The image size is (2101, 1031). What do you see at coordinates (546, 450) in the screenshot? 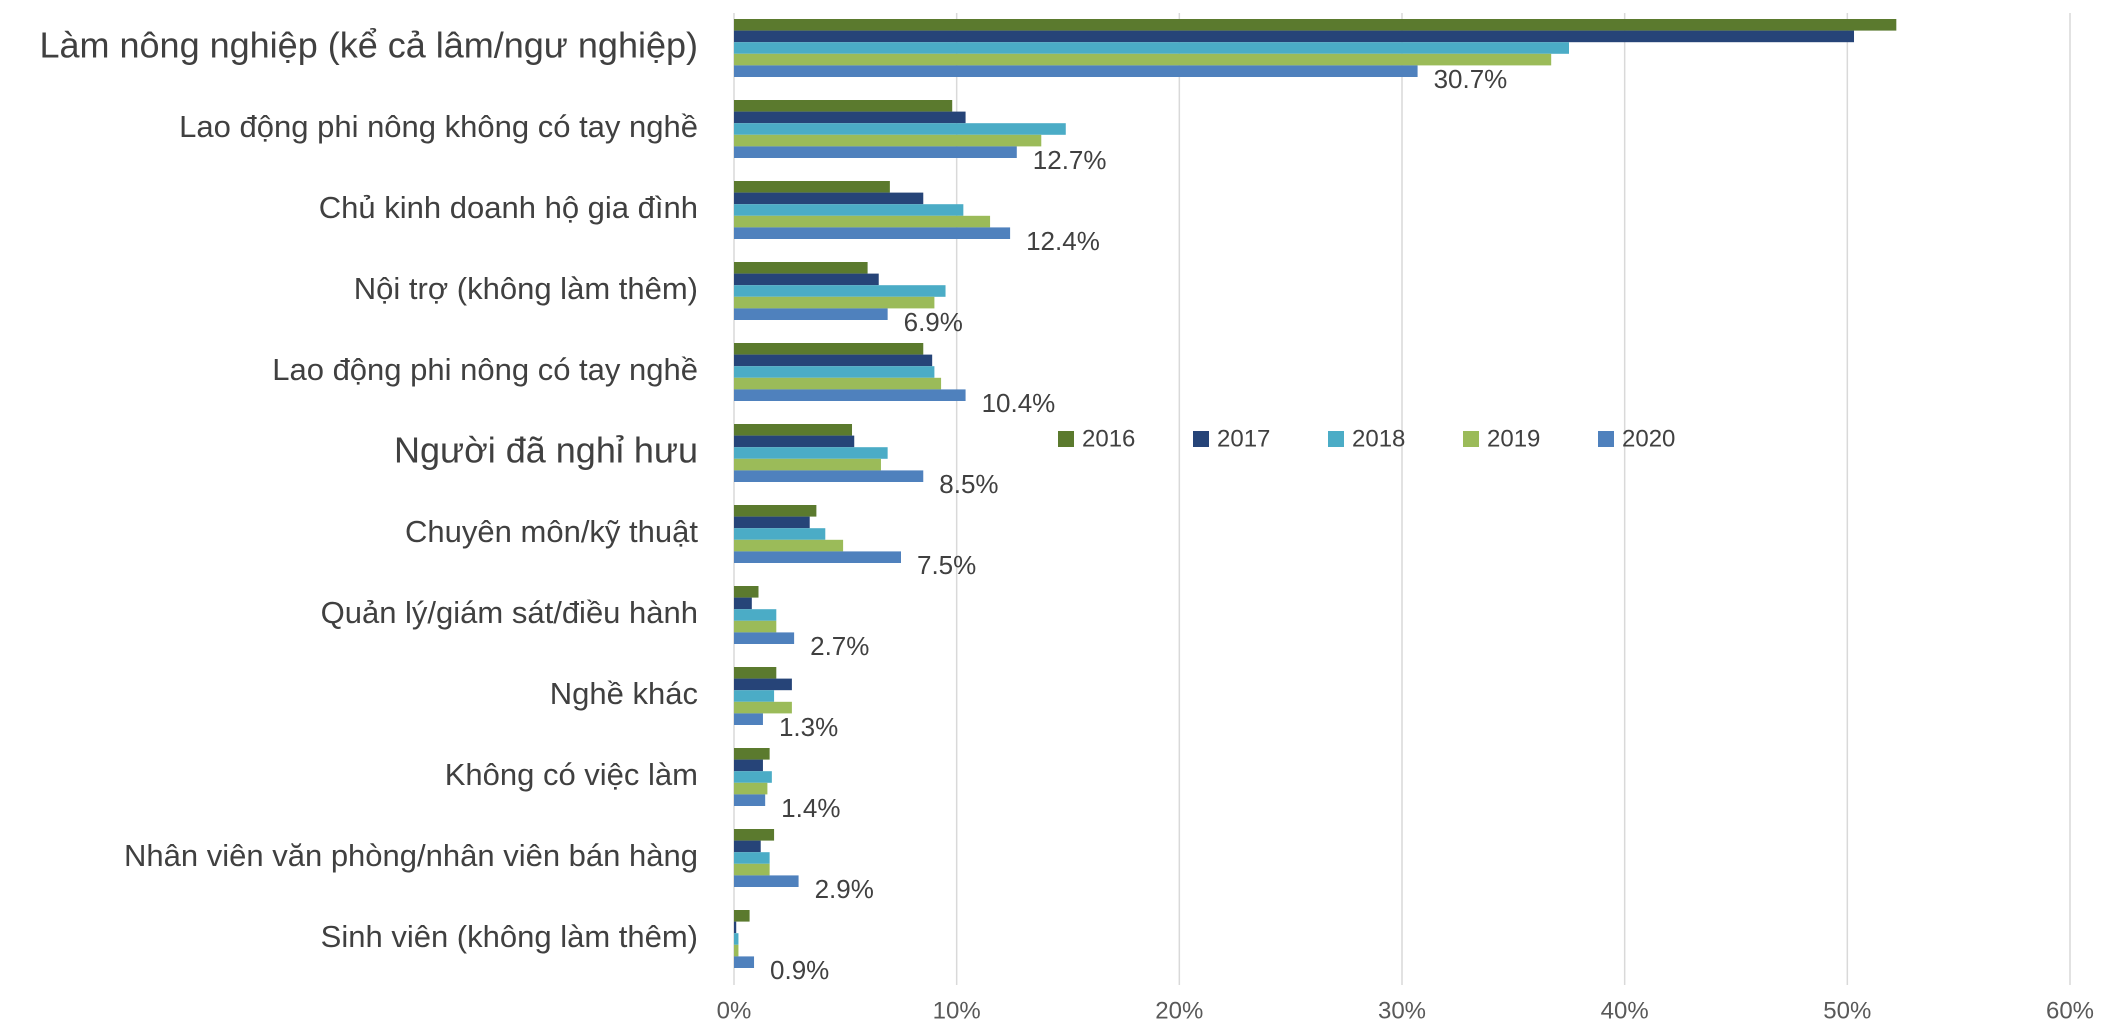
I see `category-label: Người đã nghỉ hưu` at bounding box center [546, 450].